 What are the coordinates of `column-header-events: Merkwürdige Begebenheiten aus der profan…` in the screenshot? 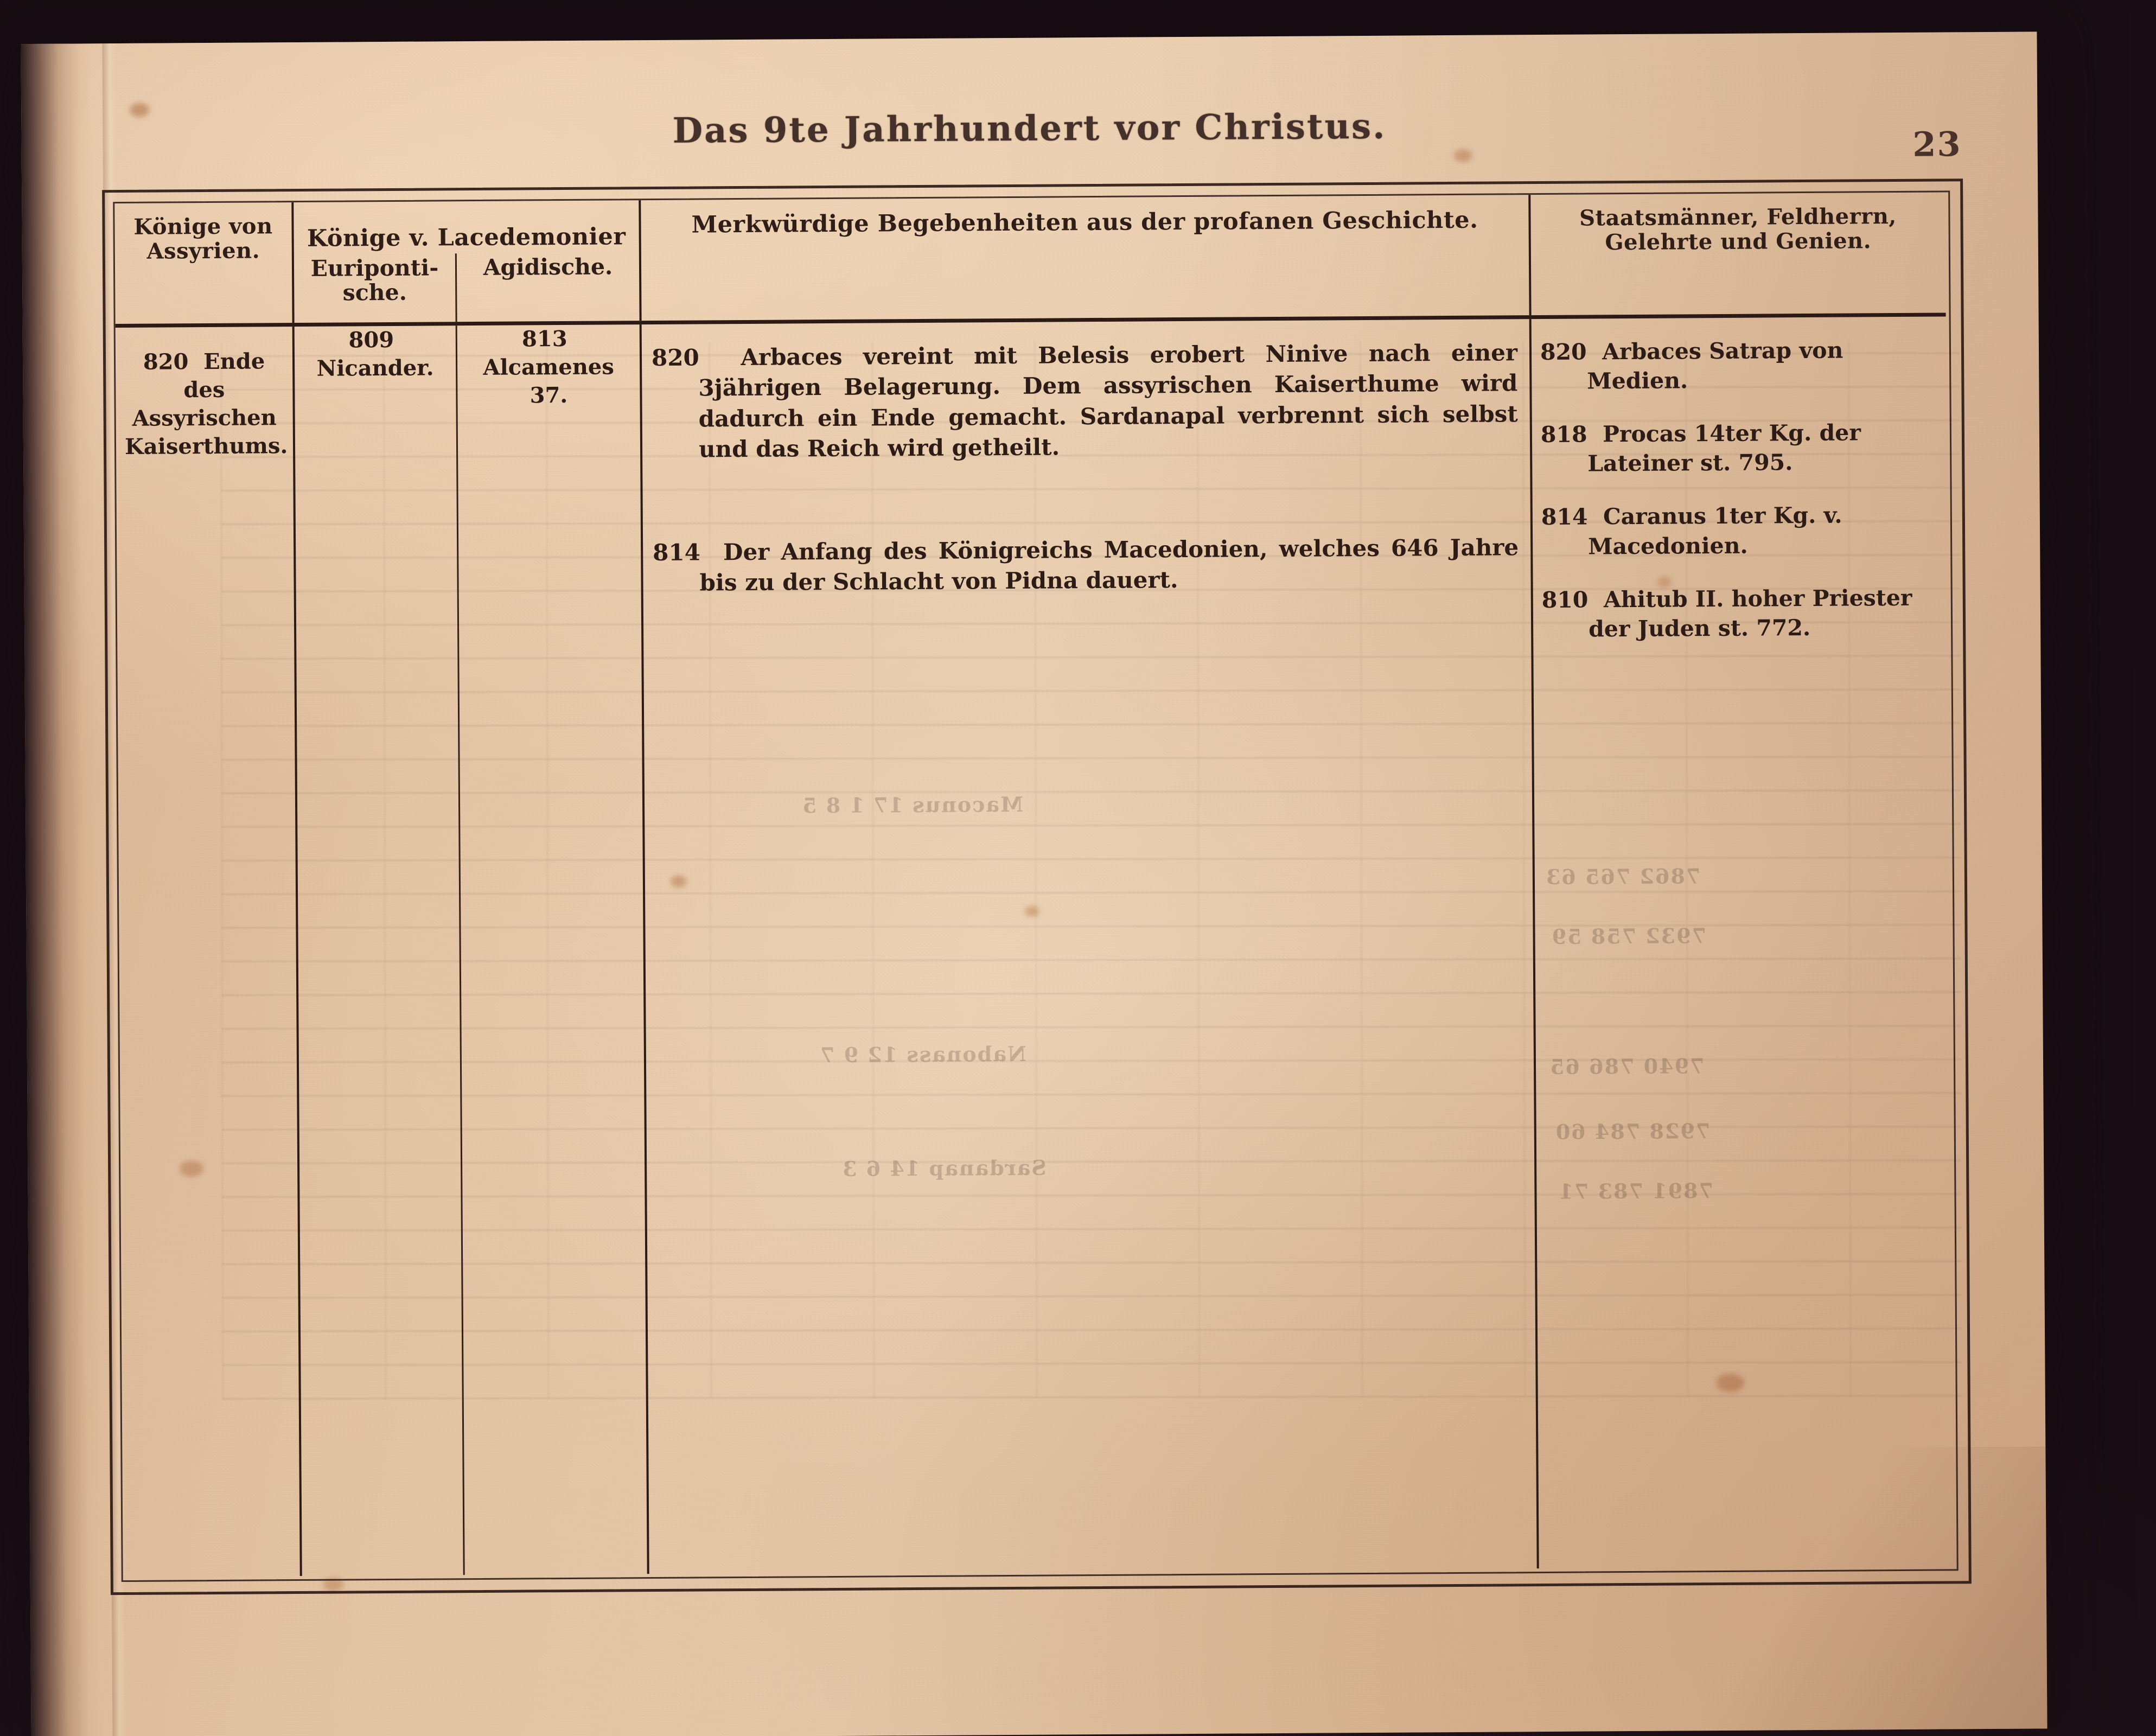 It's located at (1086, 258).